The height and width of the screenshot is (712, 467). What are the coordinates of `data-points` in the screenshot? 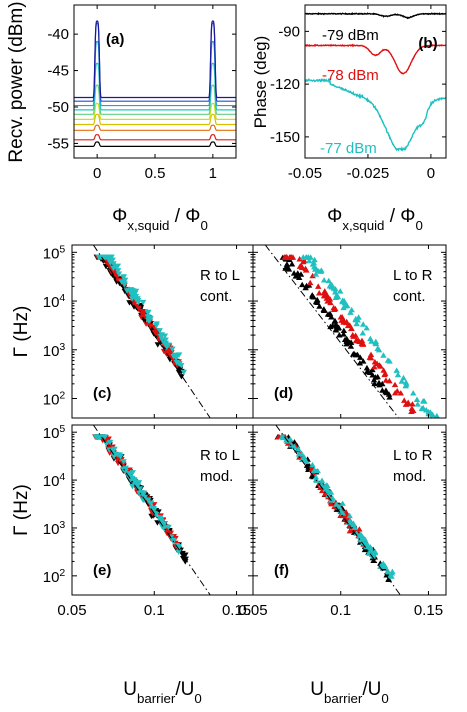 It's located at (151, 510).